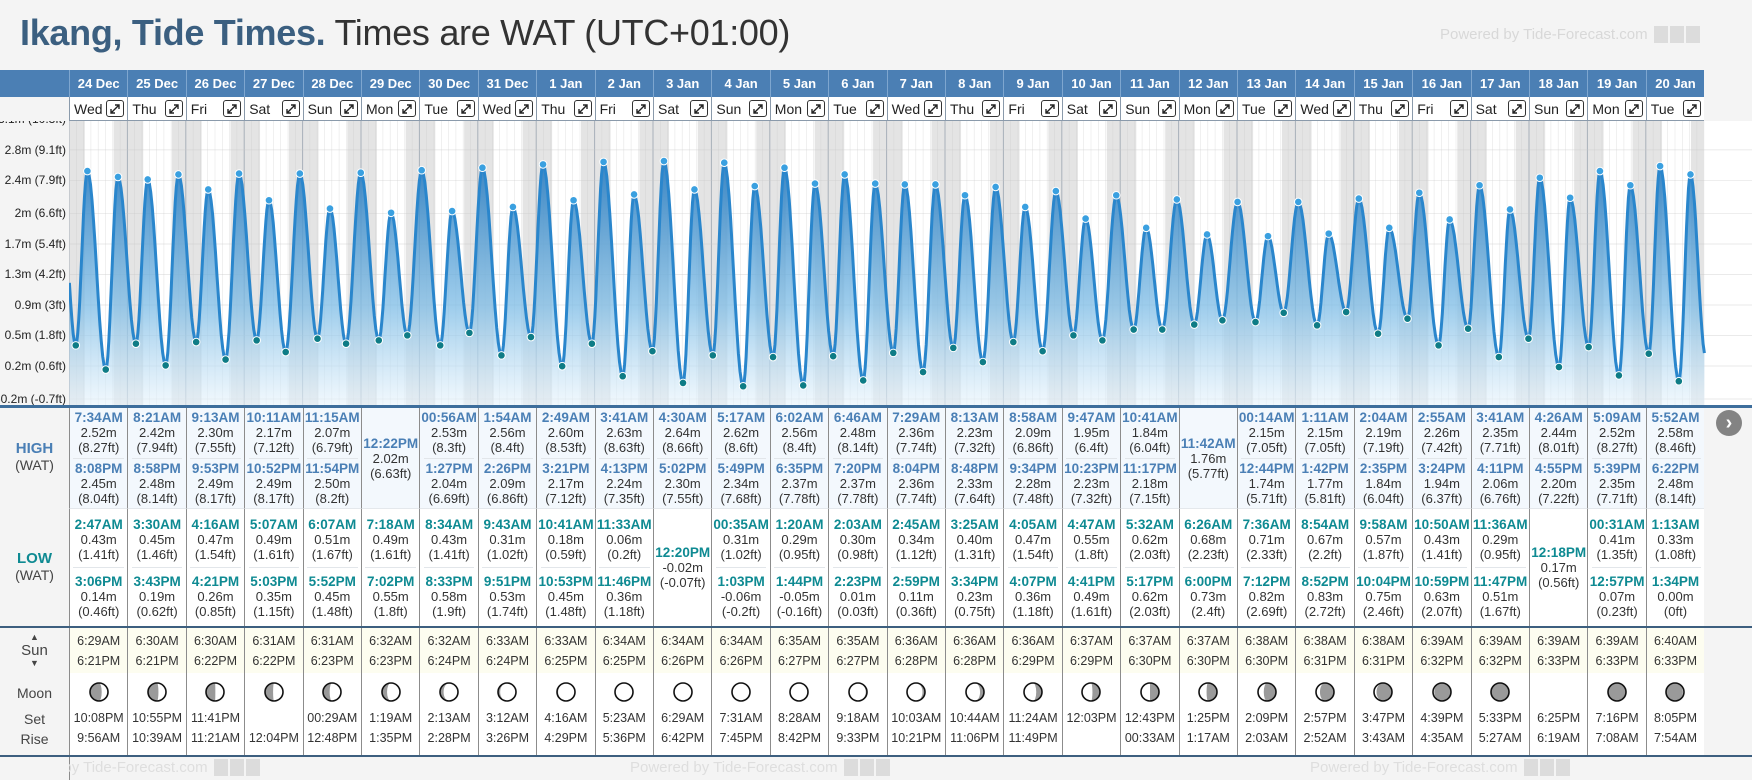  What do you see at coordinates (157, 581) in the screenshot?
I see `low-tide-time: 3:43PM` at bounding box center [157, 581].